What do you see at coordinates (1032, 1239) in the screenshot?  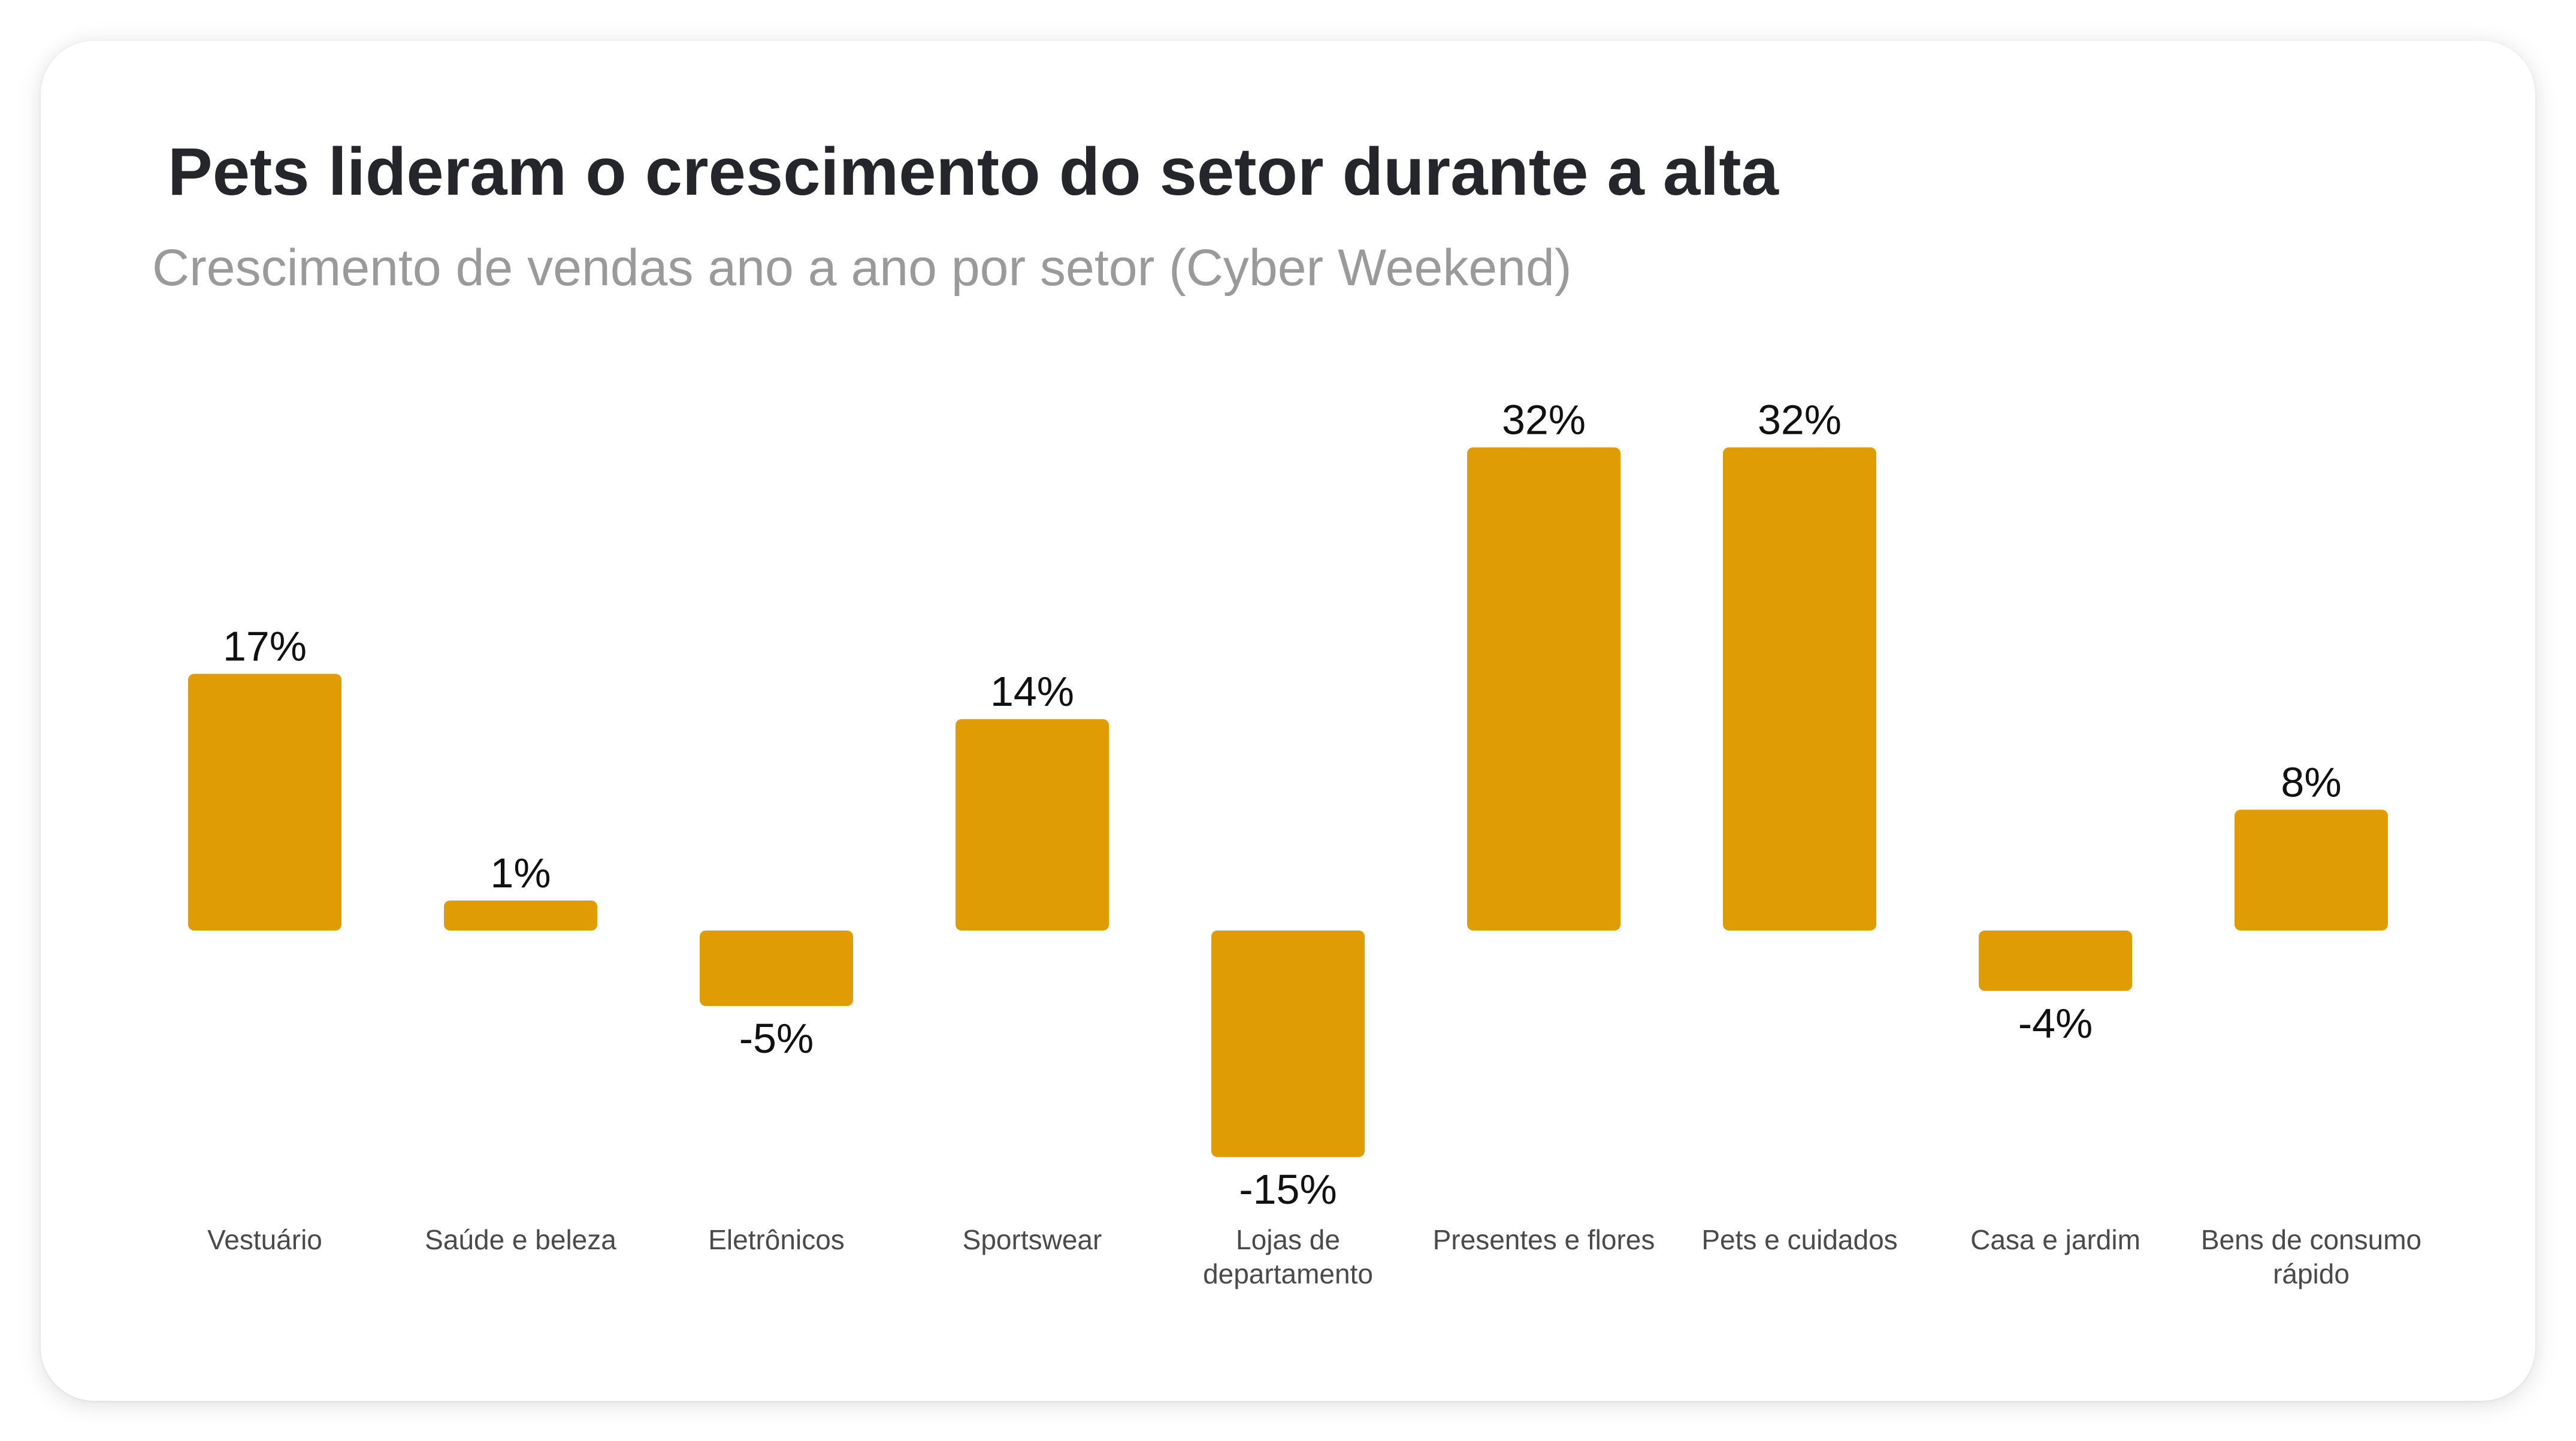 I see `category-label-3: Sportswear` at bounding box center [1032, 1239].